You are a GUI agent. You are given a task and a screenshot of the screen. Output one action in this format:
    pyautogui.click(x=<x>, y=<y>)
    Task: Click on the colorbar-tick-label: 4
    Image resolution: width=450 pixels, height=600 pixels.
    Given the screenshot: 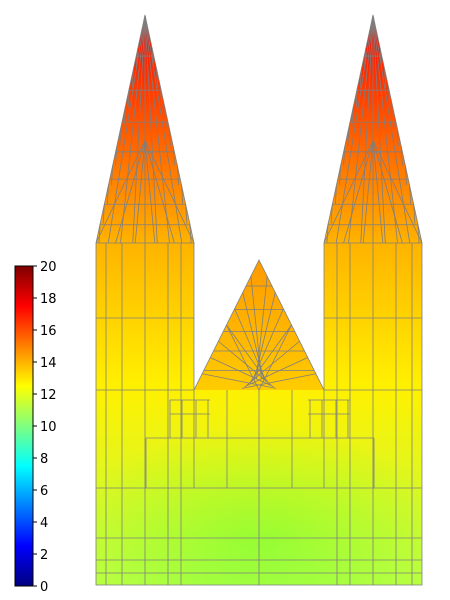 What is the action you would take?
    pyautogui.click(x=44, y=523)
    